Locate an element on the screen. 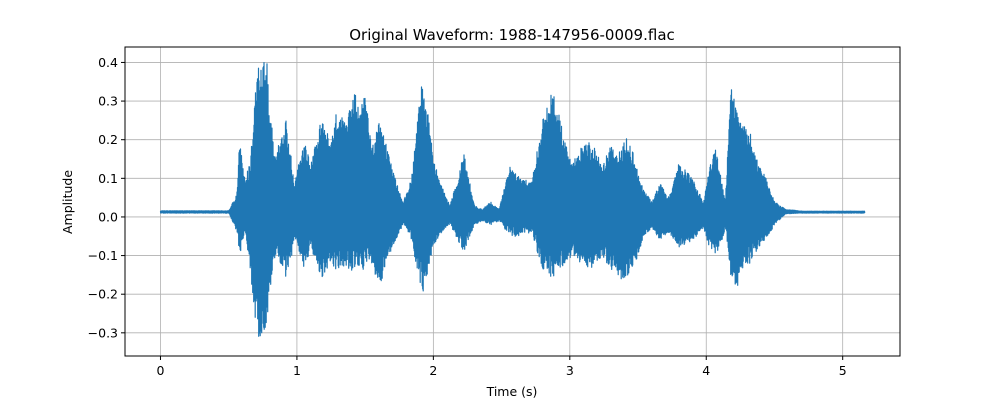  y-axis-label: Amplitude is located at coordinates (67, 202).